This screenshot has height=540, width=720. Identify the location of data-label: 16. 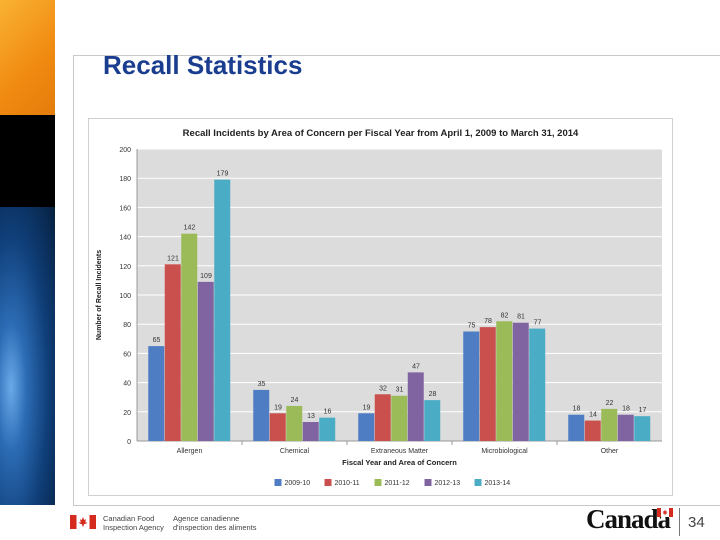
(328, 412).